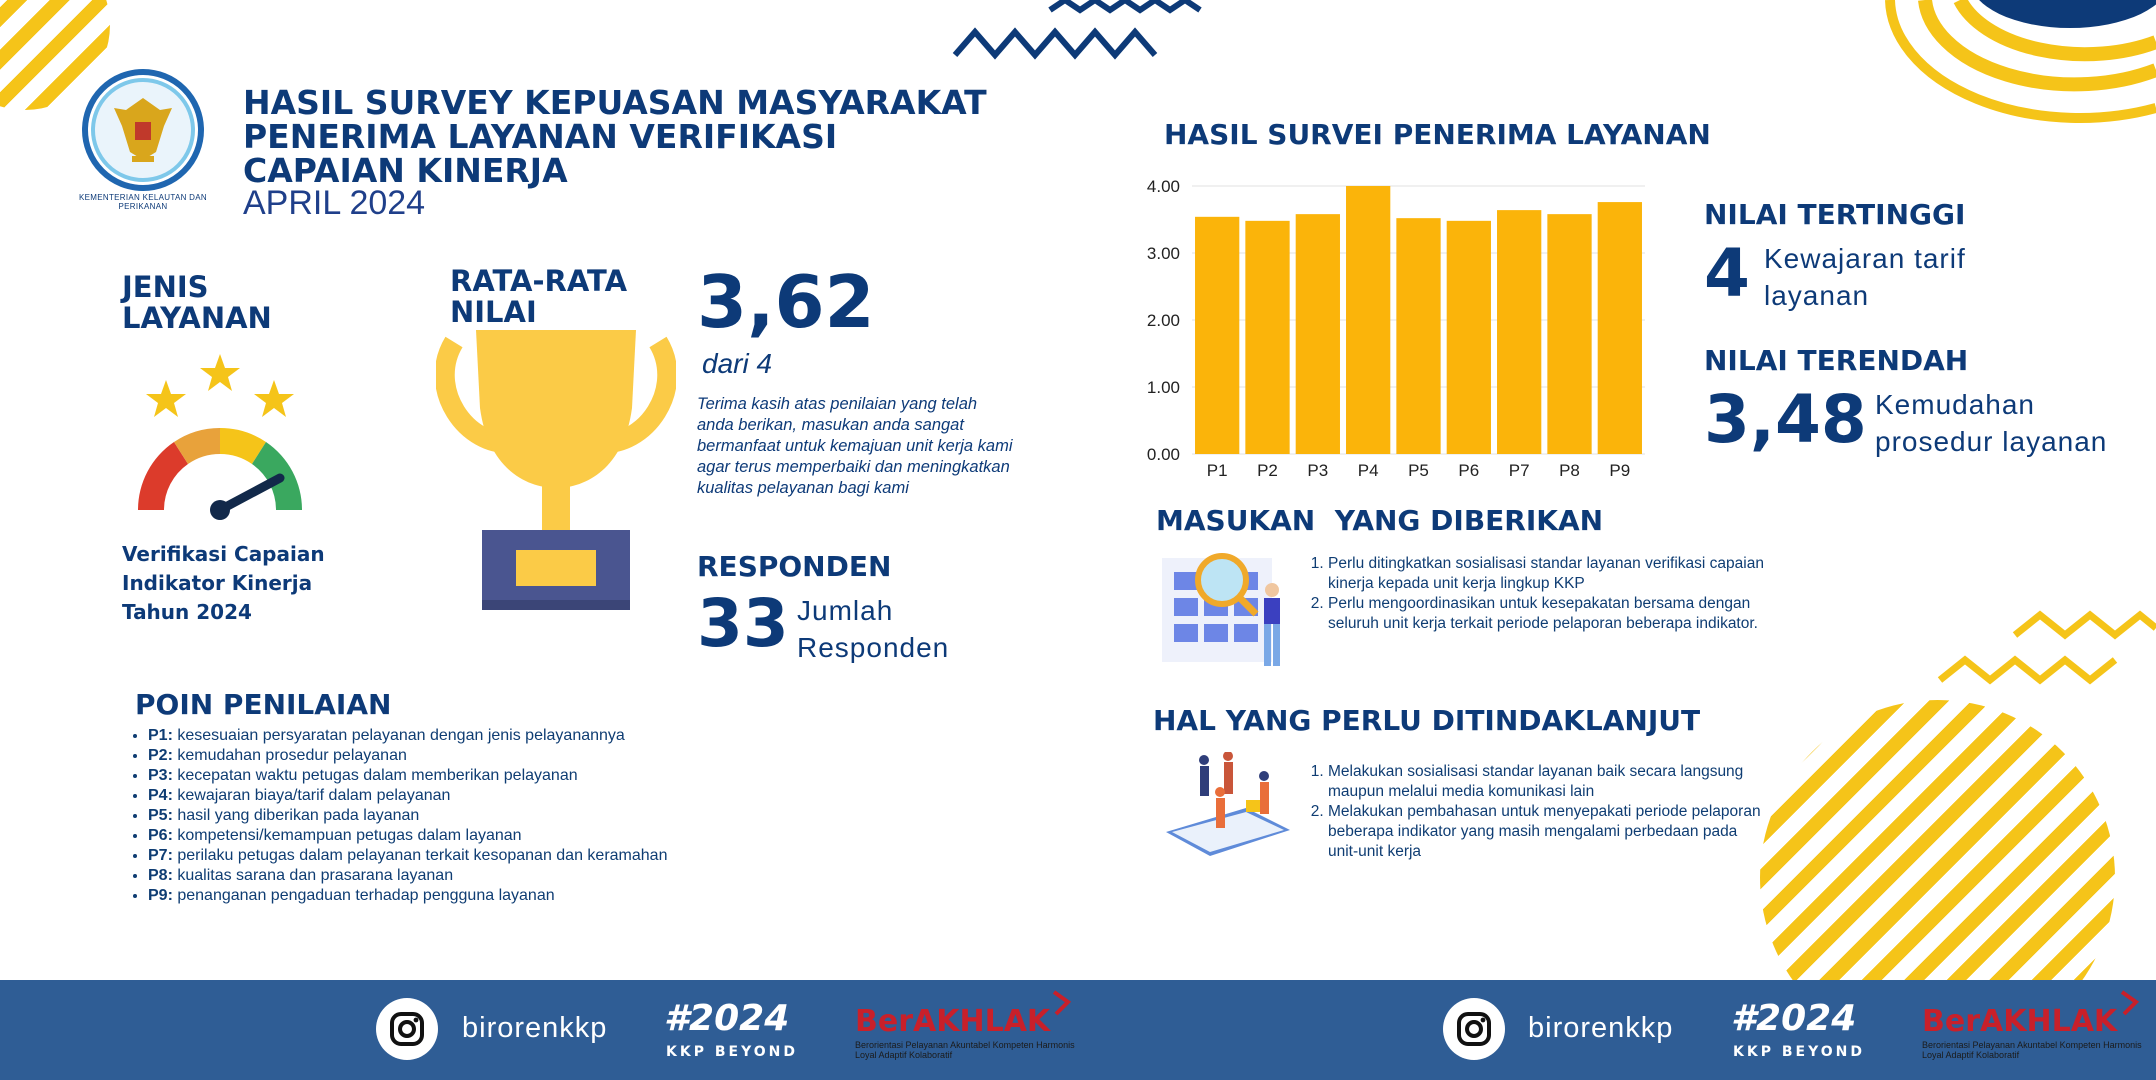 The width and height of the screenshot is (2156, 1080). Describe the element at coordinates (1519, 470) in the screenshot. I see `x-tick-label: P7` at that location.